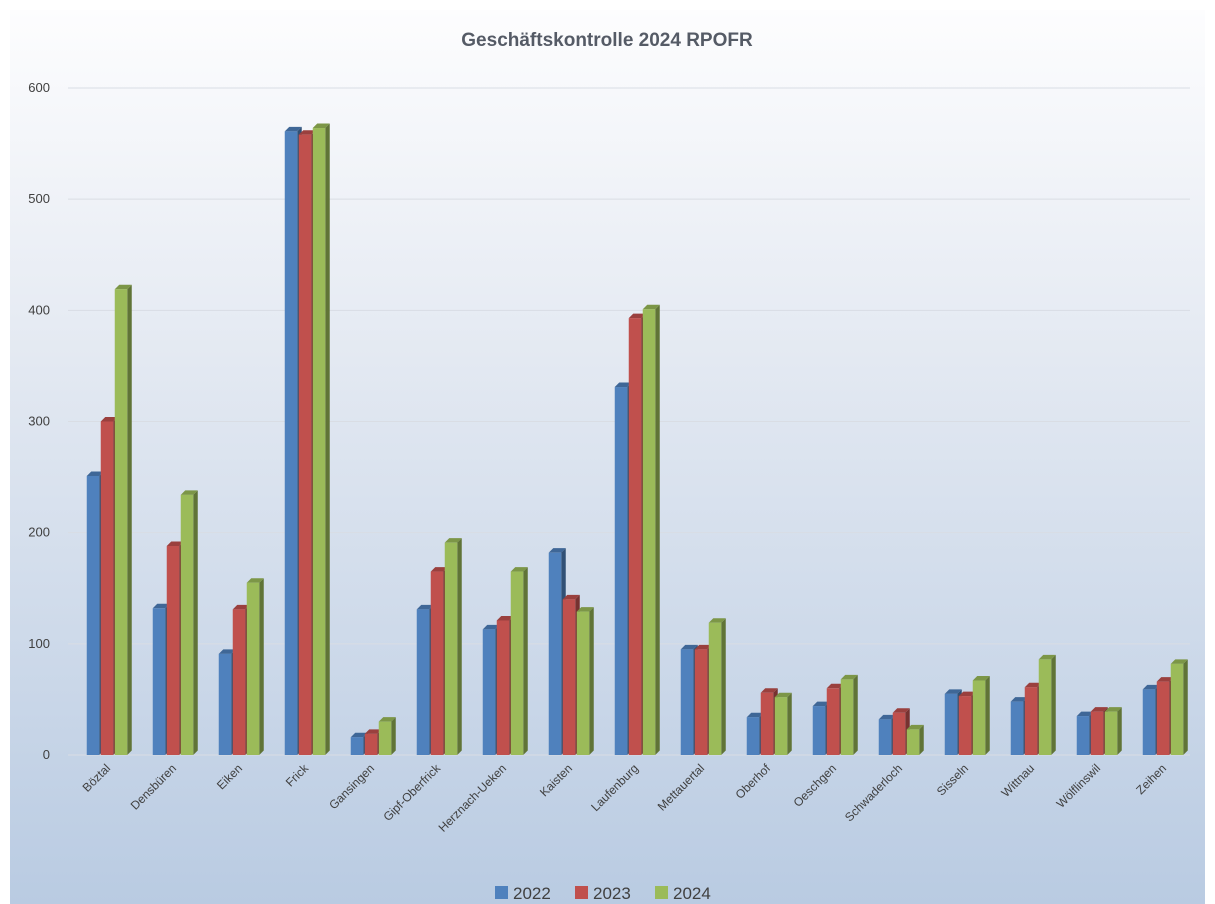  Describe the element at coordinates (229, 776) in the screenshot. I see `x-tick-label: Eiken` at that location.